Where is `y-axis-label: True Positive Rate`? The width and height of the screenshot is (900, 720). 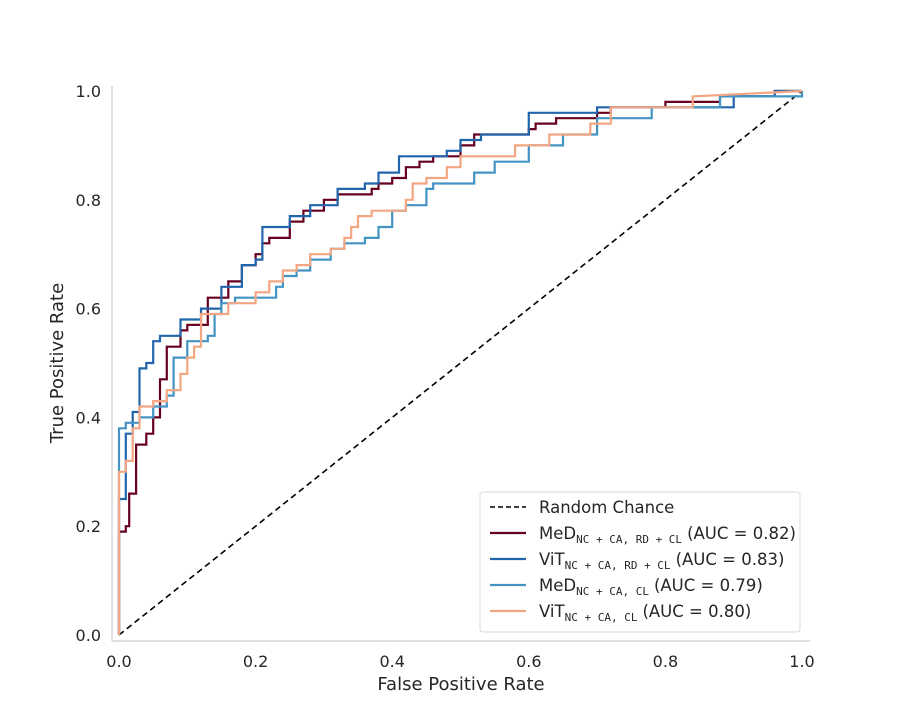
y-axis-label: True Positive Rate is located at coordinates (57, 363).